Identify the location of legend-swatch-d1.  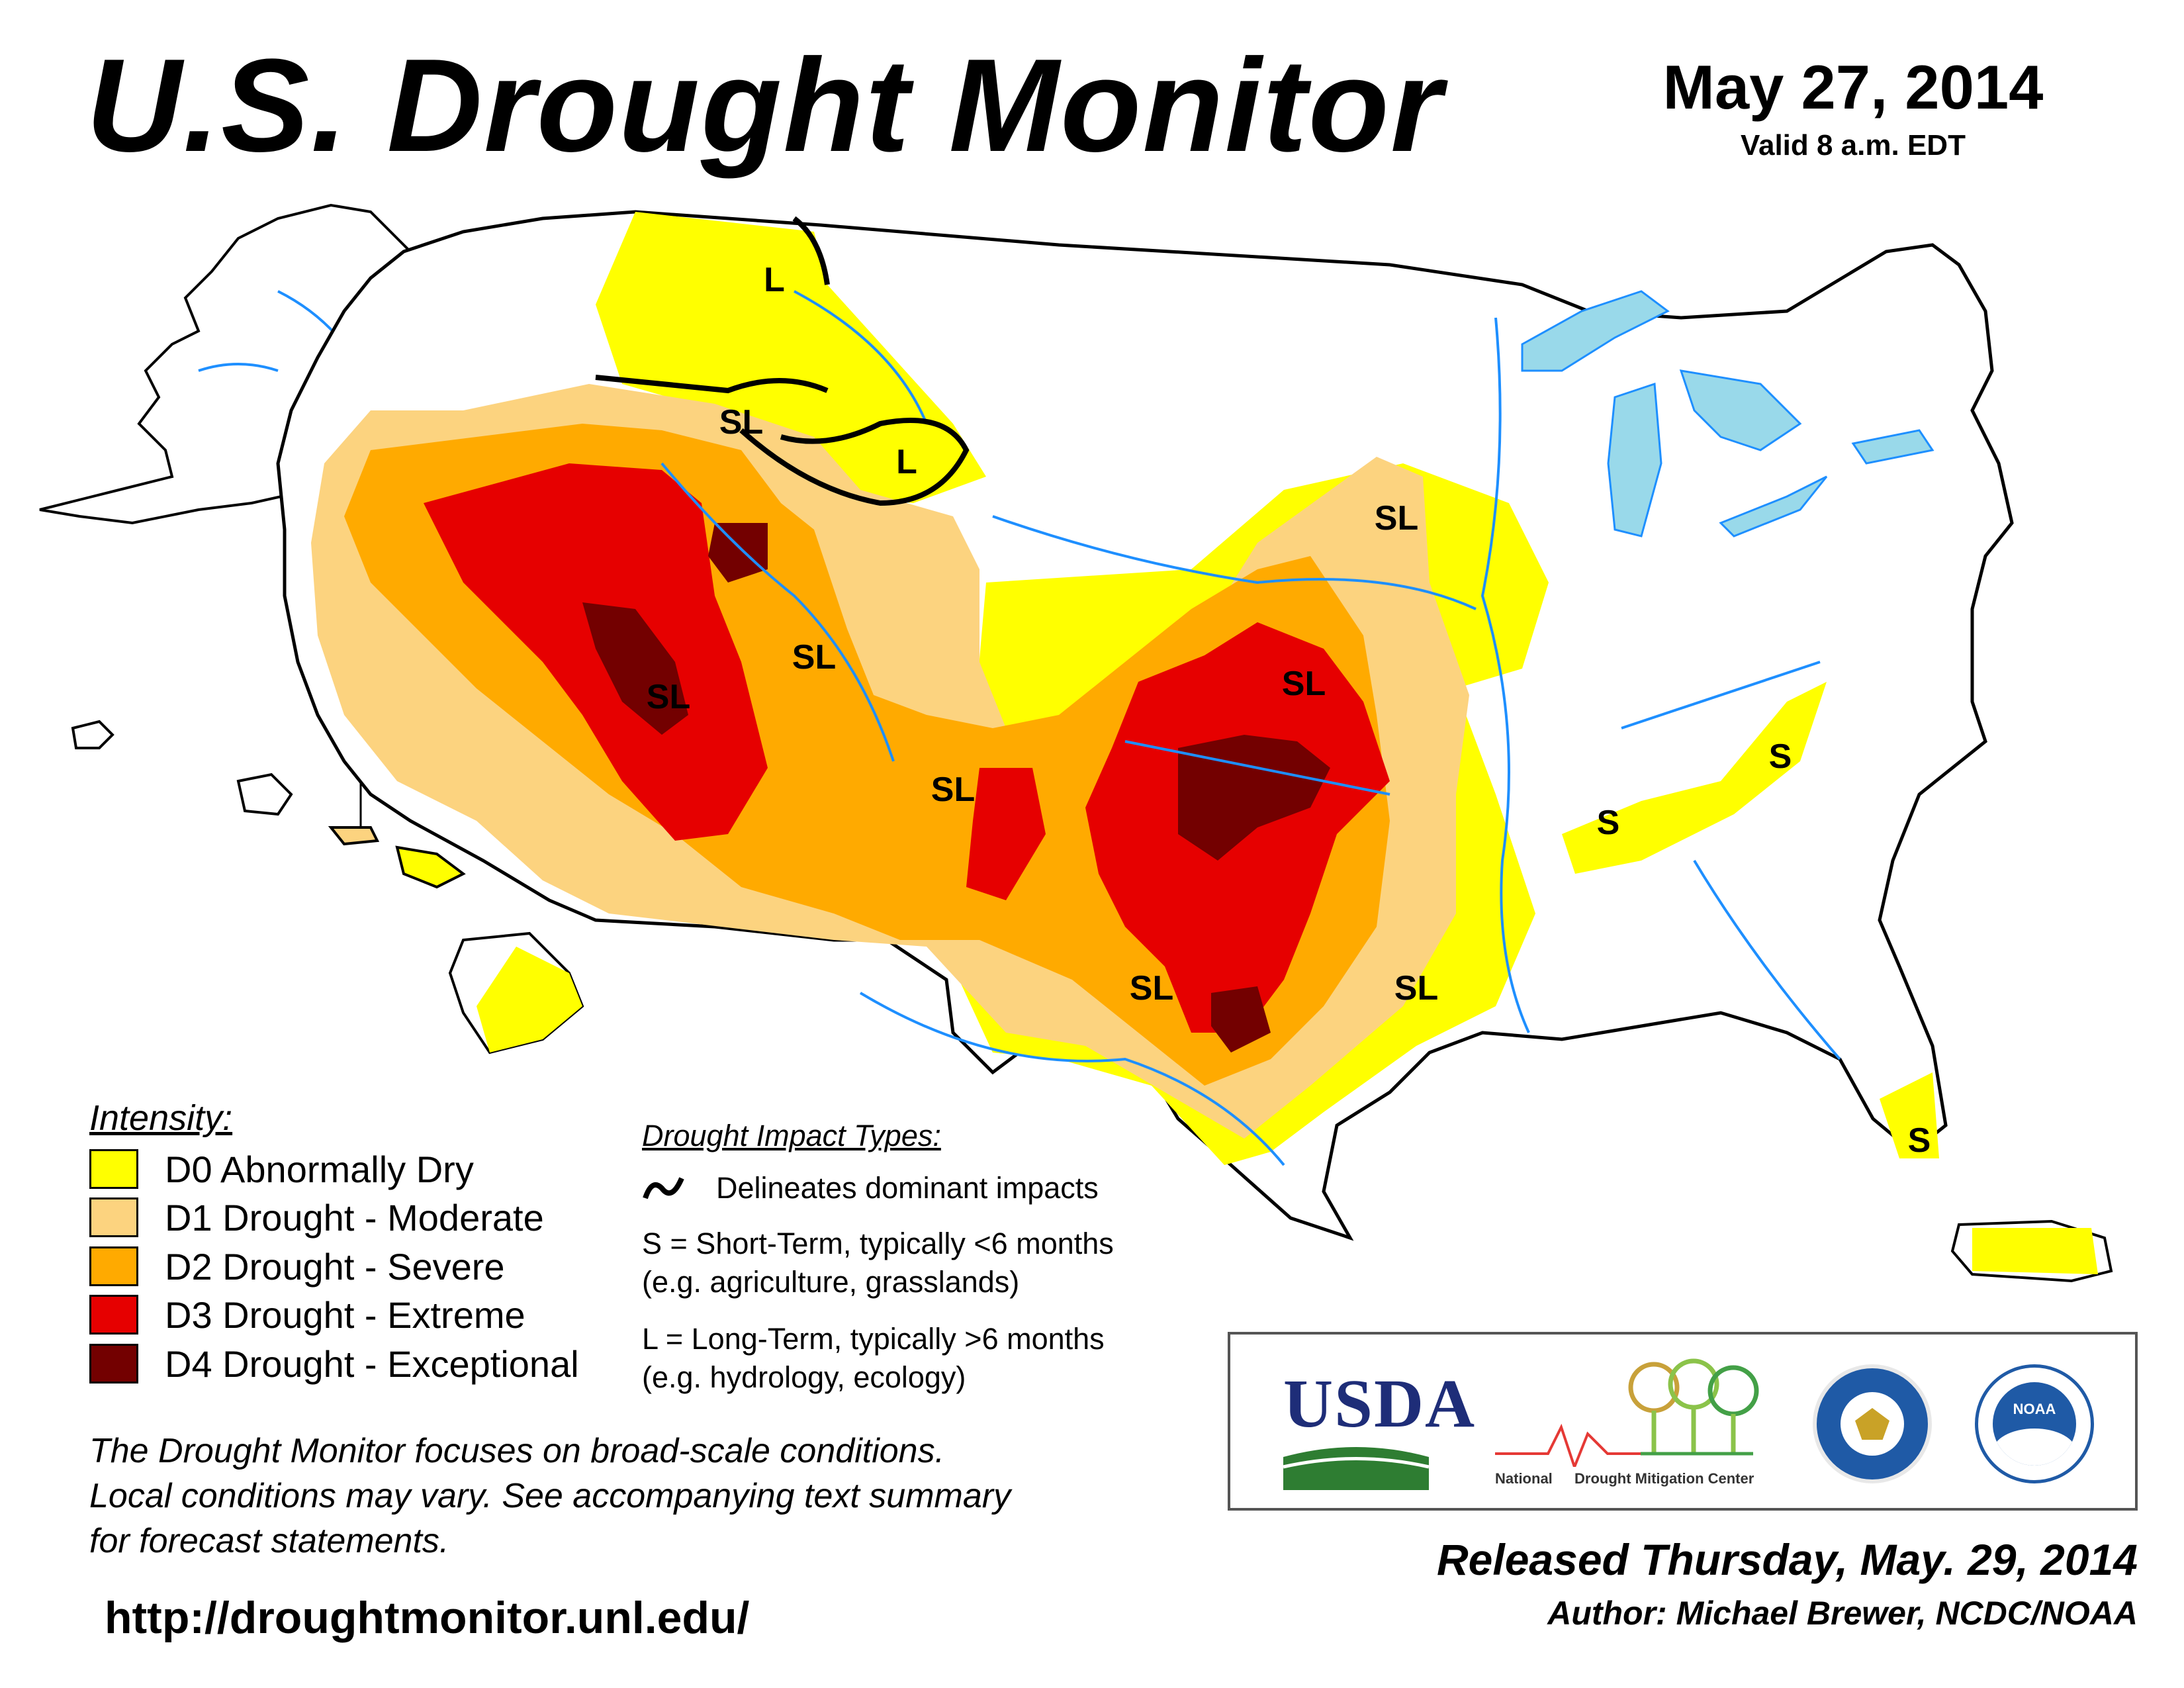
(113, 1217).